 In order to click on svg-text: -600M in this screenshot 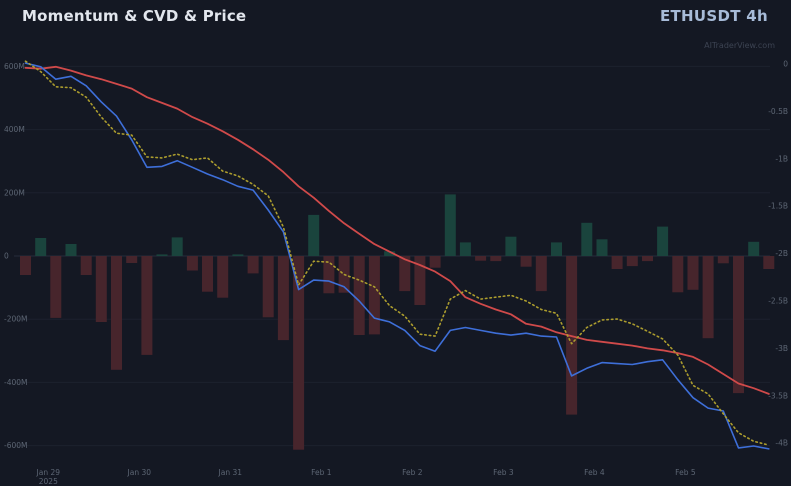, I will do `click(16, 445)`.